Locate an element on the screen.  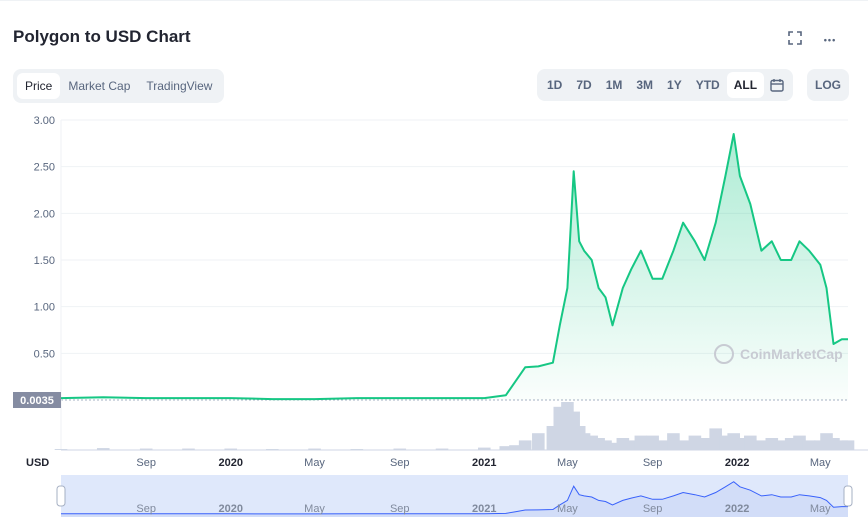
time-range-selector: 1D 7D 1M 3M 1Y YTD ALL is located at coordinates (665, 85).